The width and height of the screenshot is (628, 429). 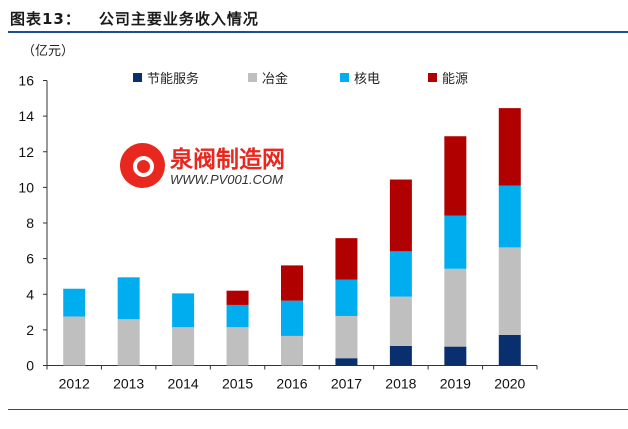 I want to click on x-tick-label: 2013, so click(x=128, y=384).